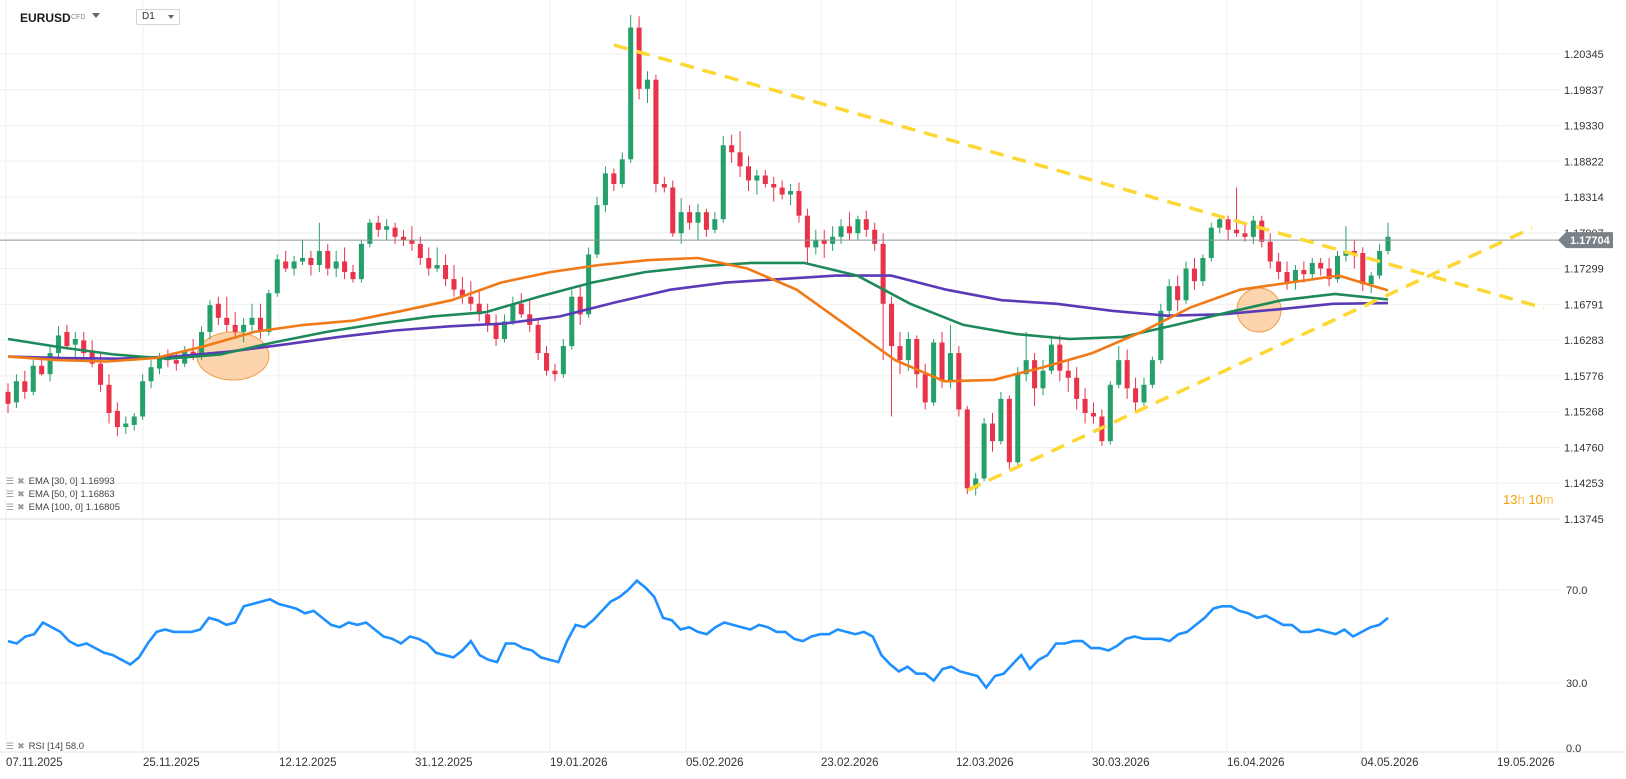  Describe the element at coordinates (780, 17) in the screenshot. I see `chart-toolbar: EURUSD CFD D1` at that location.